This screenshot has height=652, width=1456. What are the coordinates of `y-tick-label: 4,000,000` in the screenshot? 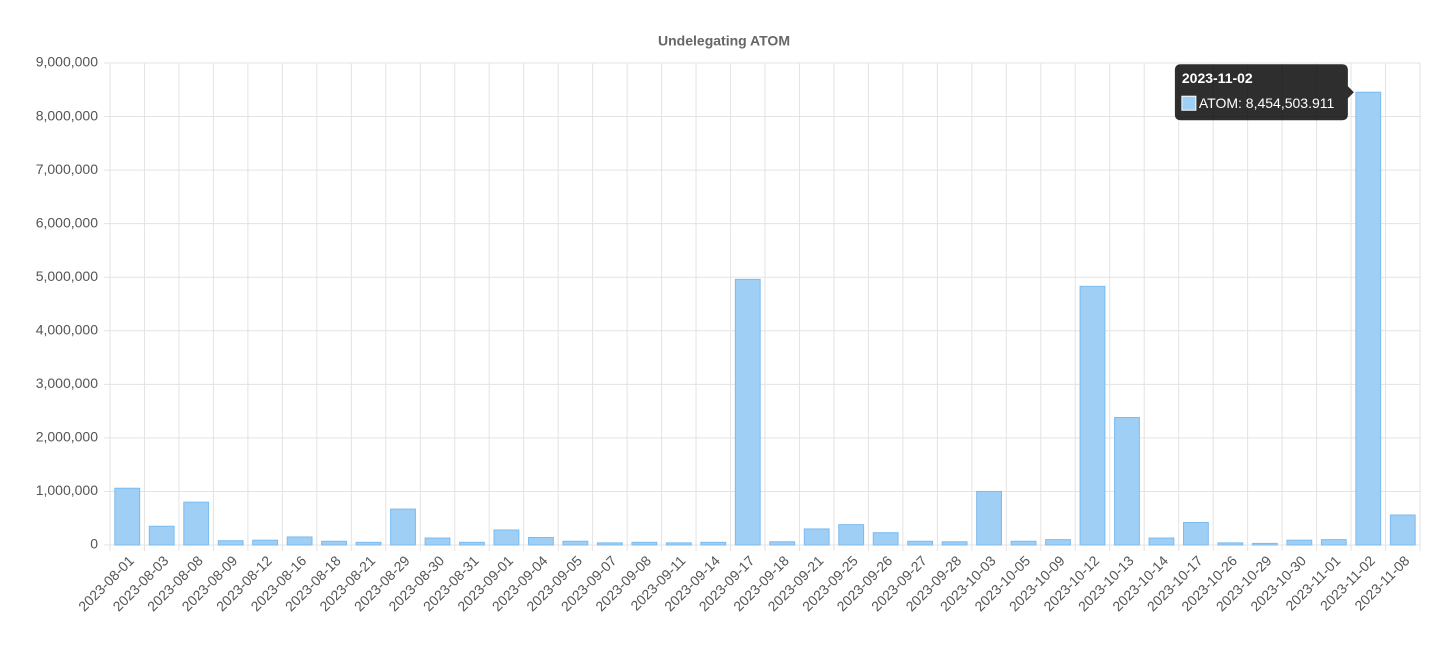 It's located at (67, 329).